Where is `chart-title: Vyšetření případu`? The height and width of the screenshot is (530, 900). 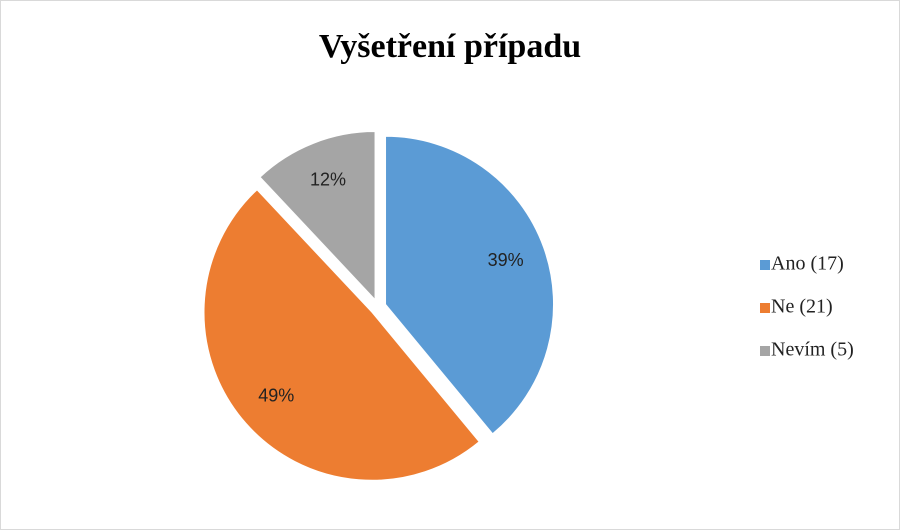 chart-title: Vyšetření případu is located at coordinates (450, 46).